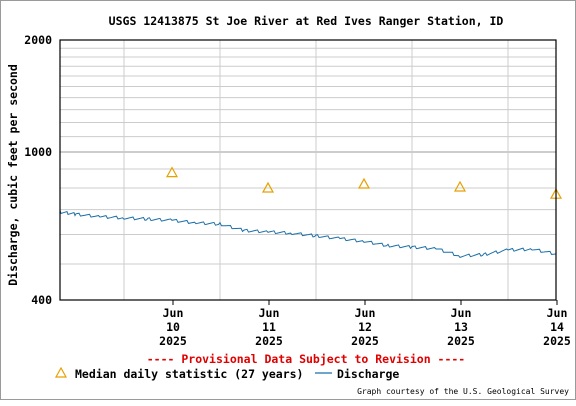 Image resolution: width=576 pixels, height=406 pixels. What do you see at coordinates (269, 327) in the screenshot?
I see `x-tick-label: 11` at bounding box center [269, 327].